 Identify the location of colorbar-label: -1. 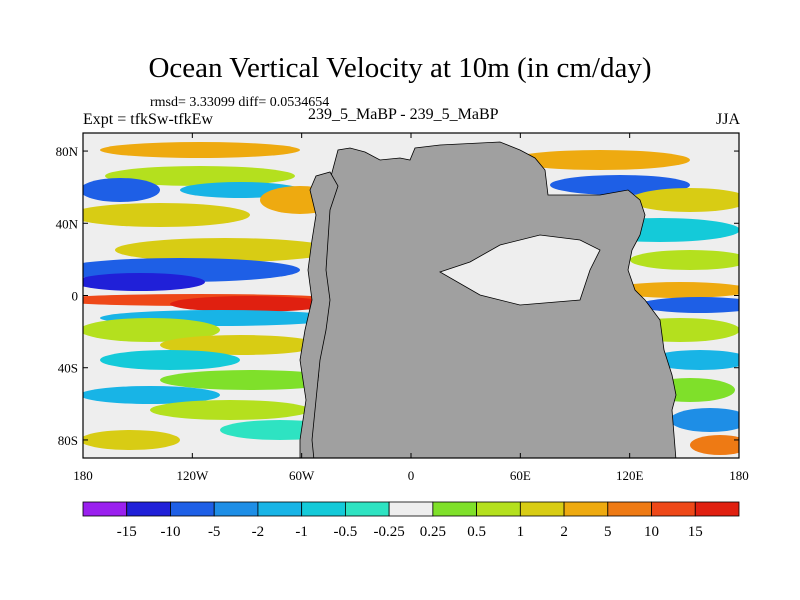
(301, 532).